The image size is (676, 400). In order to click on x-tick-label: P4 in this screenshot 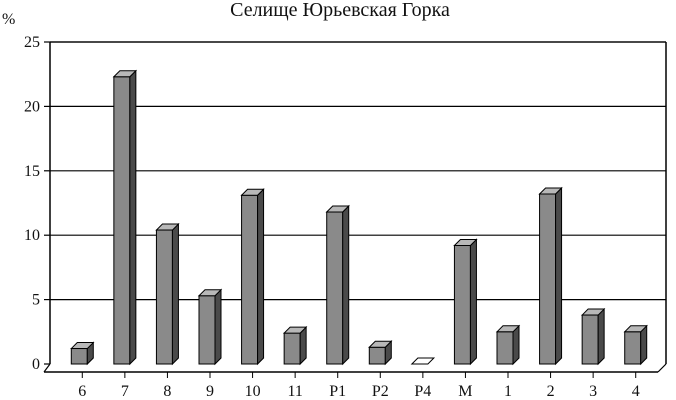, I will do `click(422, 391)`.